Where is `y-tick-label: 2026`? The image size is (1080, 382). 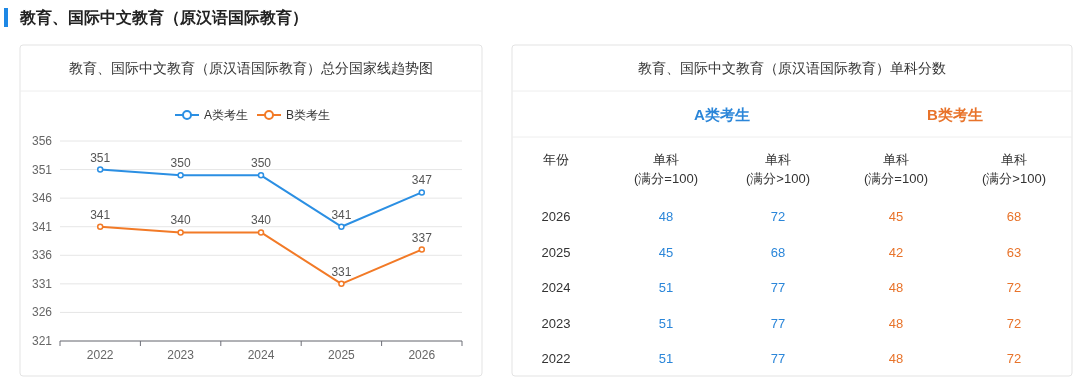 y-tick-label: 2026 is located at coordinates (556, 216).